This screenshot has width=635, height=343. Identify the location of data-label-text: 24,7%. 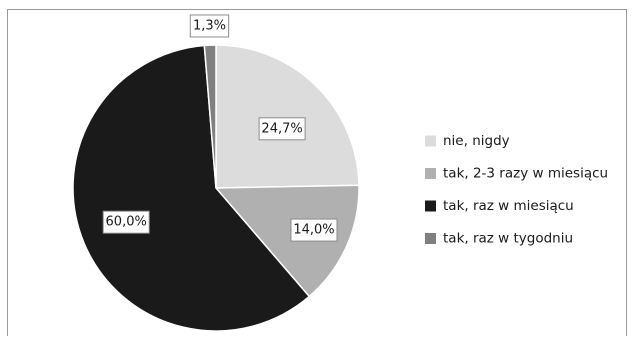
(281, 128).